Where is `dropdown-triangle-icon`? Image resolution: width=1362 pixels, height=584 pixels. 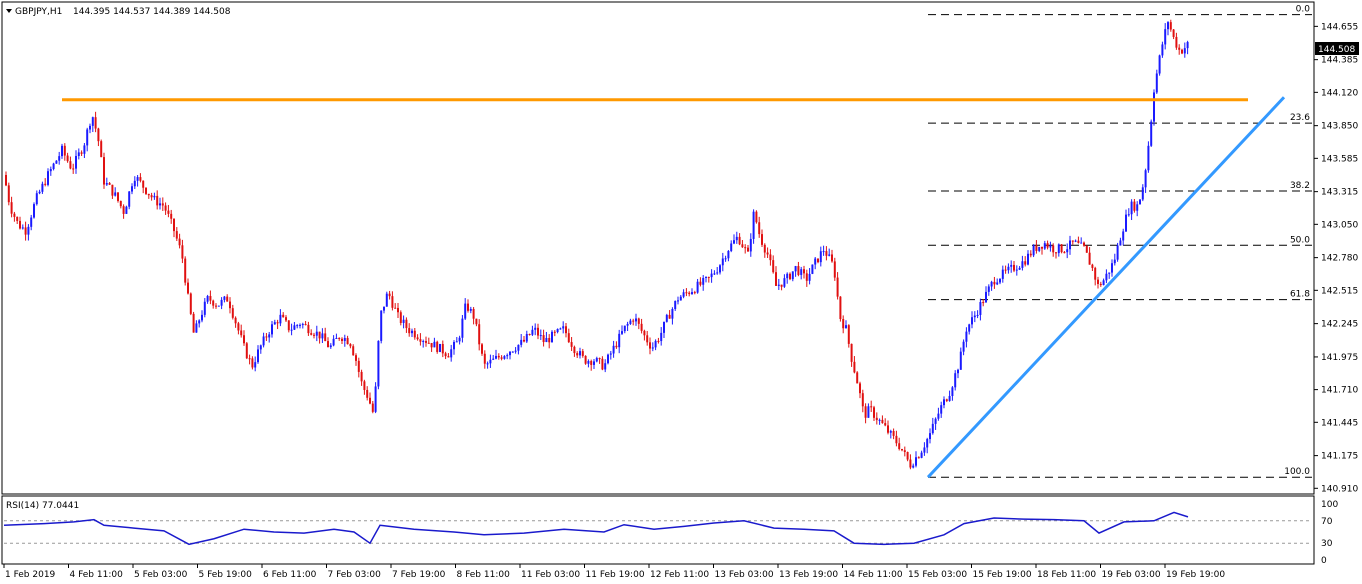 dropdown-triangle-icon is located at coordinates (9, 11).